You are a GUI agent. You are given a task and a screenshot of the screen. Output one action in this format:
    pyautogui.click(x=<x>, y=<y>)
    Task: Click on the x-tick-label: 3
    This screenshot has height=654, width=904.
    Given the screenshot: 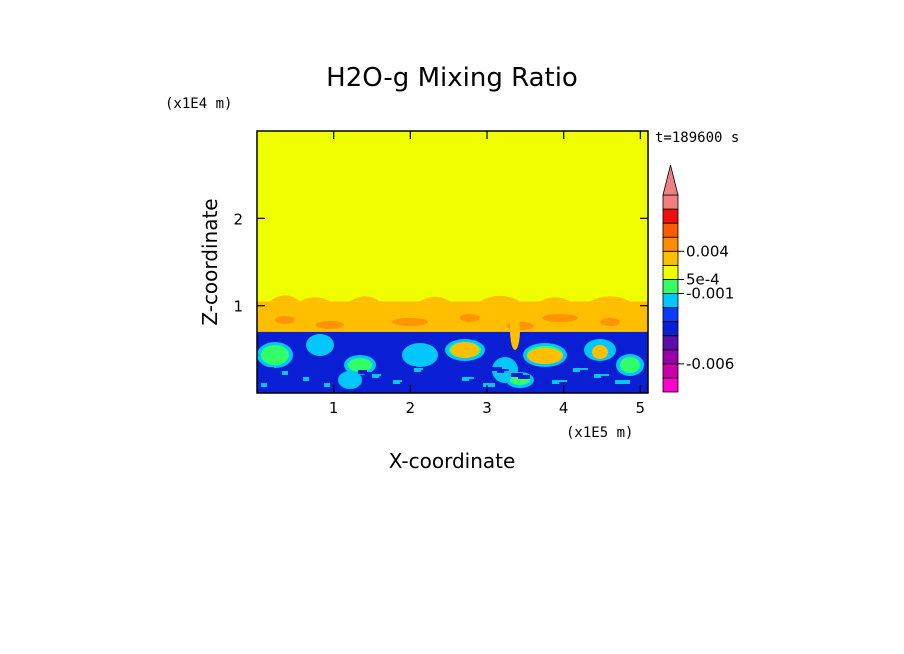 What is the action you would take?
    pyautogui.click(x=487, y=408)
    